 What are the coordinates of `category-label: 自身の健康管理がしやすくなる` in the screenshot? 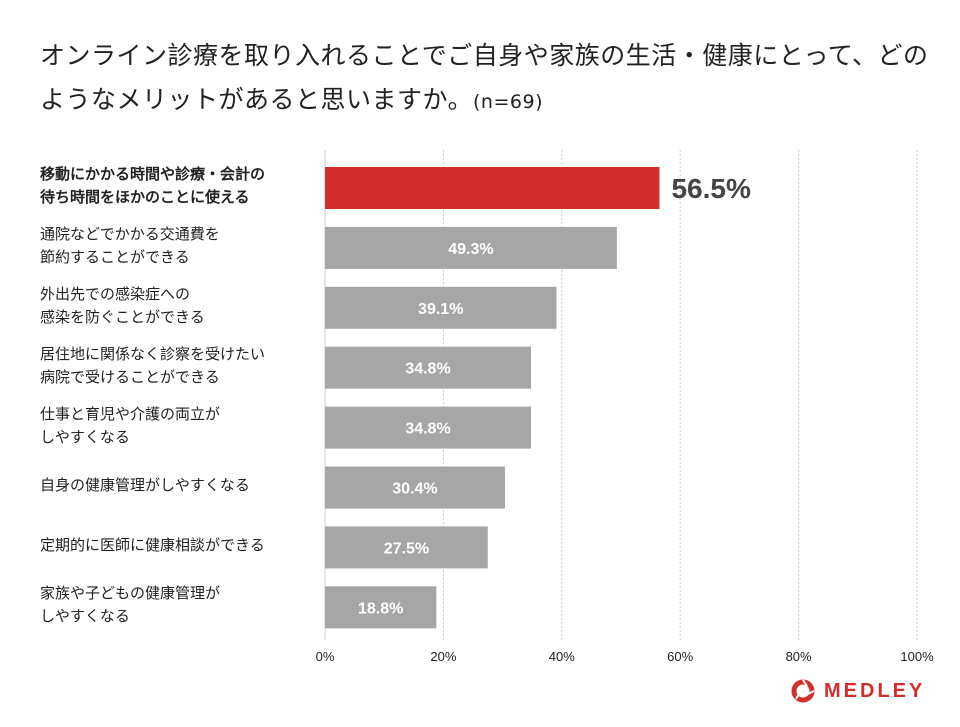 It's located at (180, 485).